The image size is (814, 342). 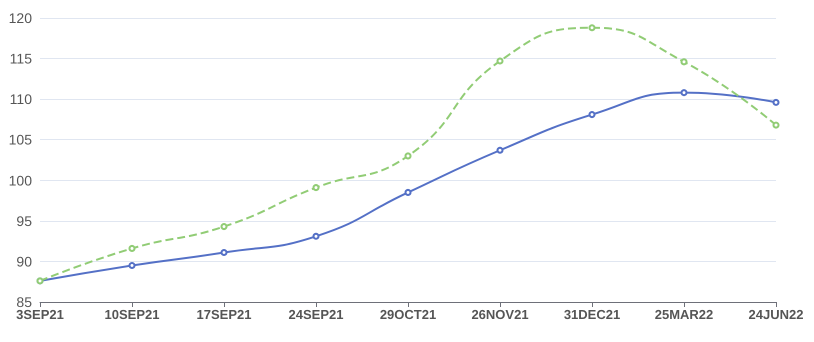 What do you see at coordinates (20, 18) in the screenshot?
I see `y-tick-label: 120` at bounding box center [20, 18].